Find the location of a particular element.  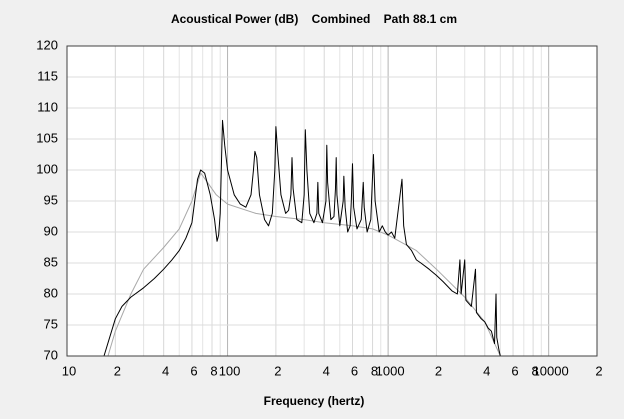

y-tick-label: 70 is located at coordinates (51, 354).